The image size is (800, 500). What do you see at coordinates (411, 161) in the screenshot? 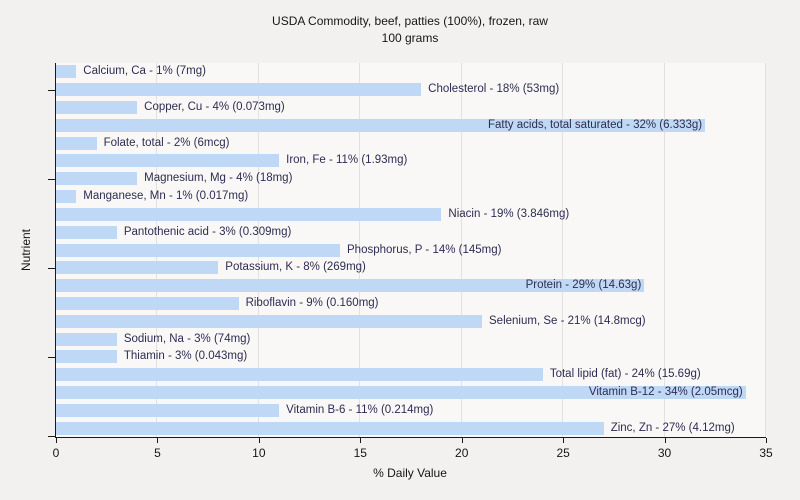
I see `bar-row: Iron, Fe - 11% (1.93mg)` at bounding box center [411, 161].